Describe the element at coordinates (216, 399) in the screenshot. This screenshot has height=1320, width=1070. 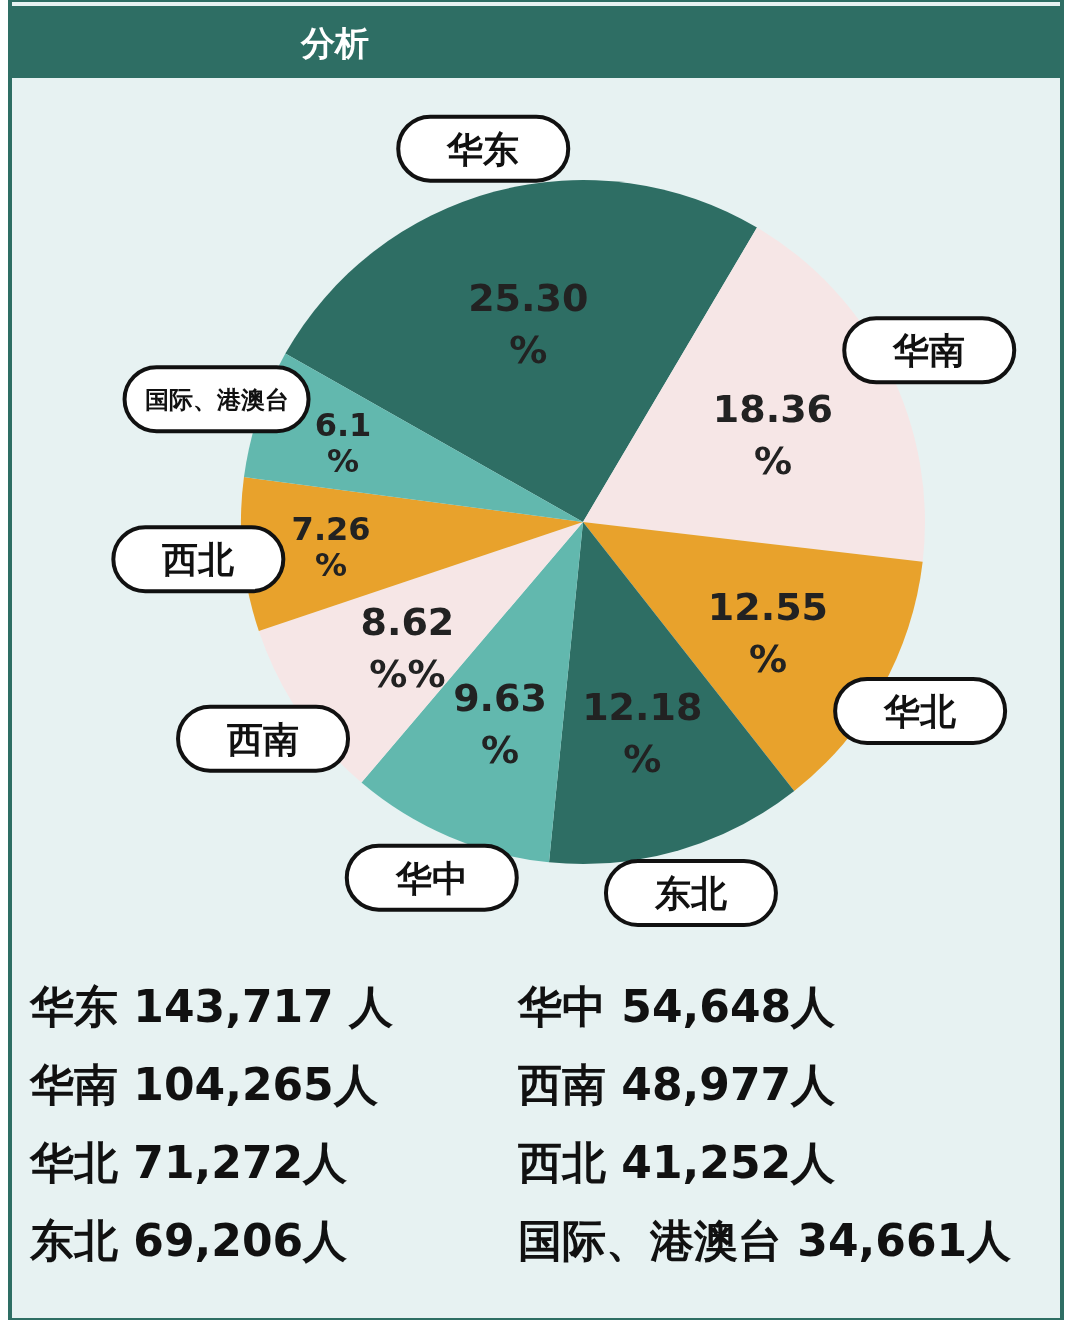
I see `slice-label: 国际、港澳台` at that location.